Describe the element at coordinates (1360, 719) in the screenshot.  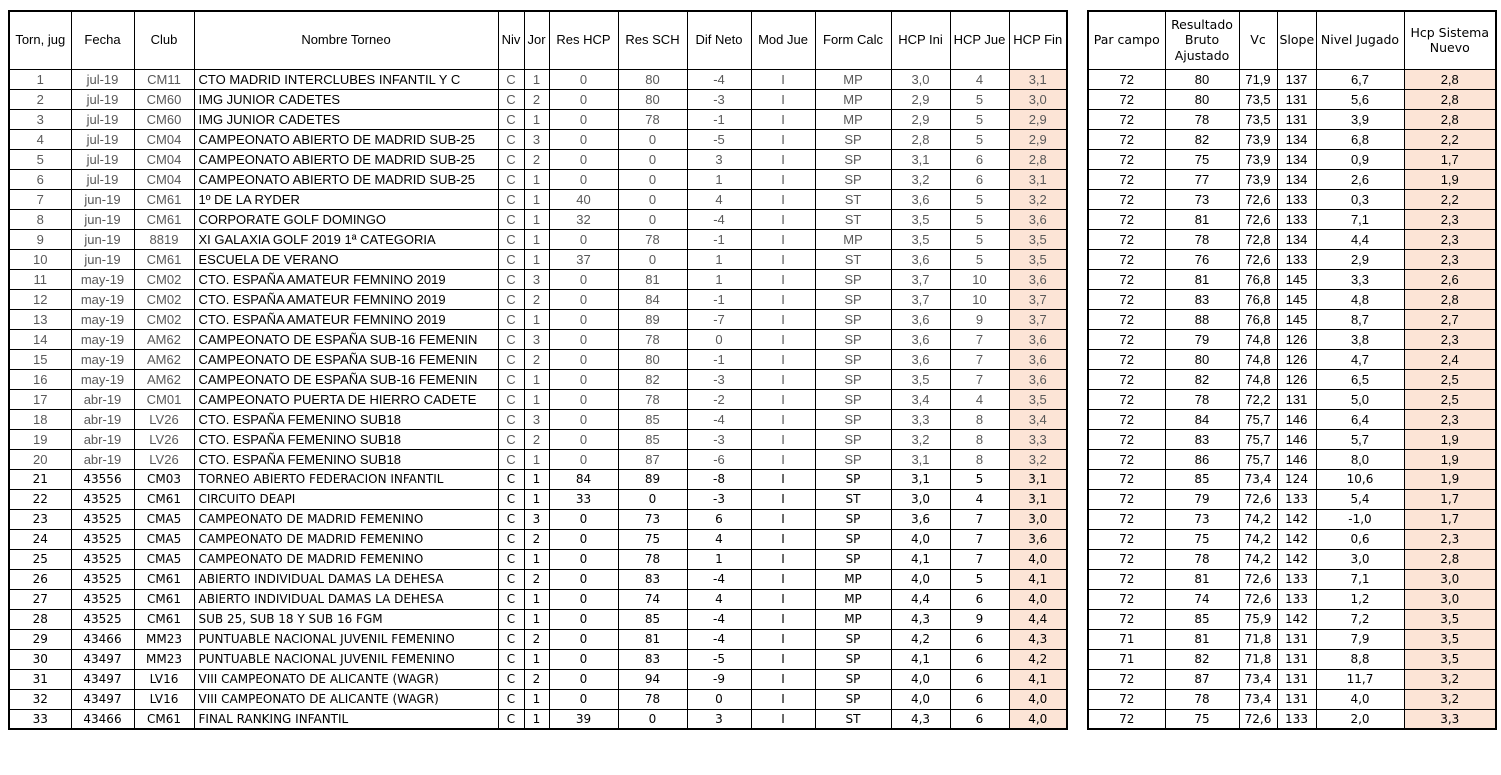
I see `cell: 2,0` at that location.